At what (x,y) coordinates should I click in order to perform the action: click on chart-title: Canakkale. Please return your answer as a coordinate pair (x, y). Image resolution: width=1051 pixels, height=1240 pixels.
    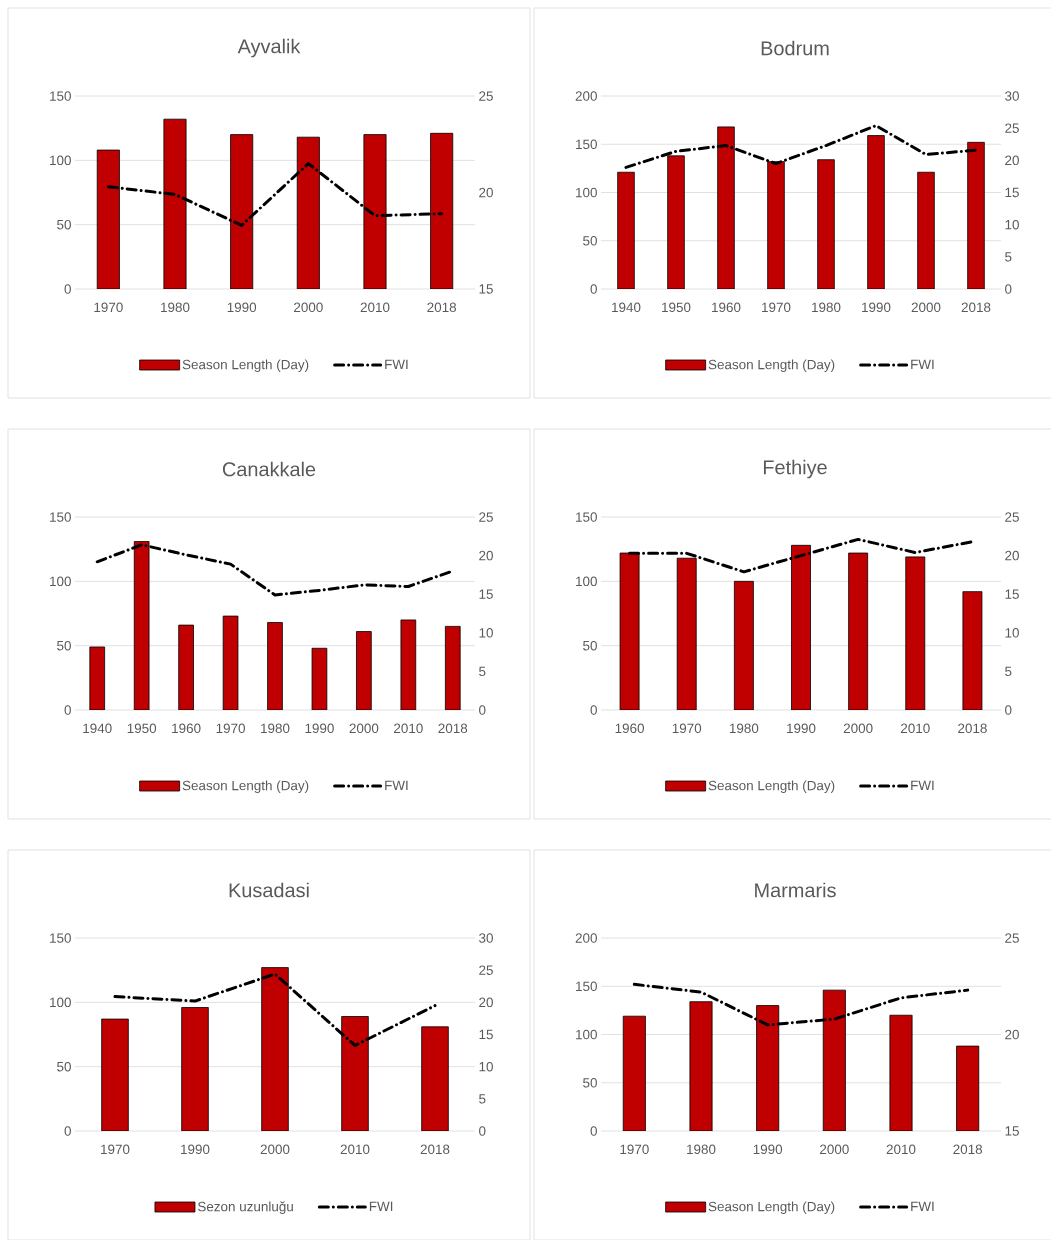
    Looking at the image, I should click on (269, 469).